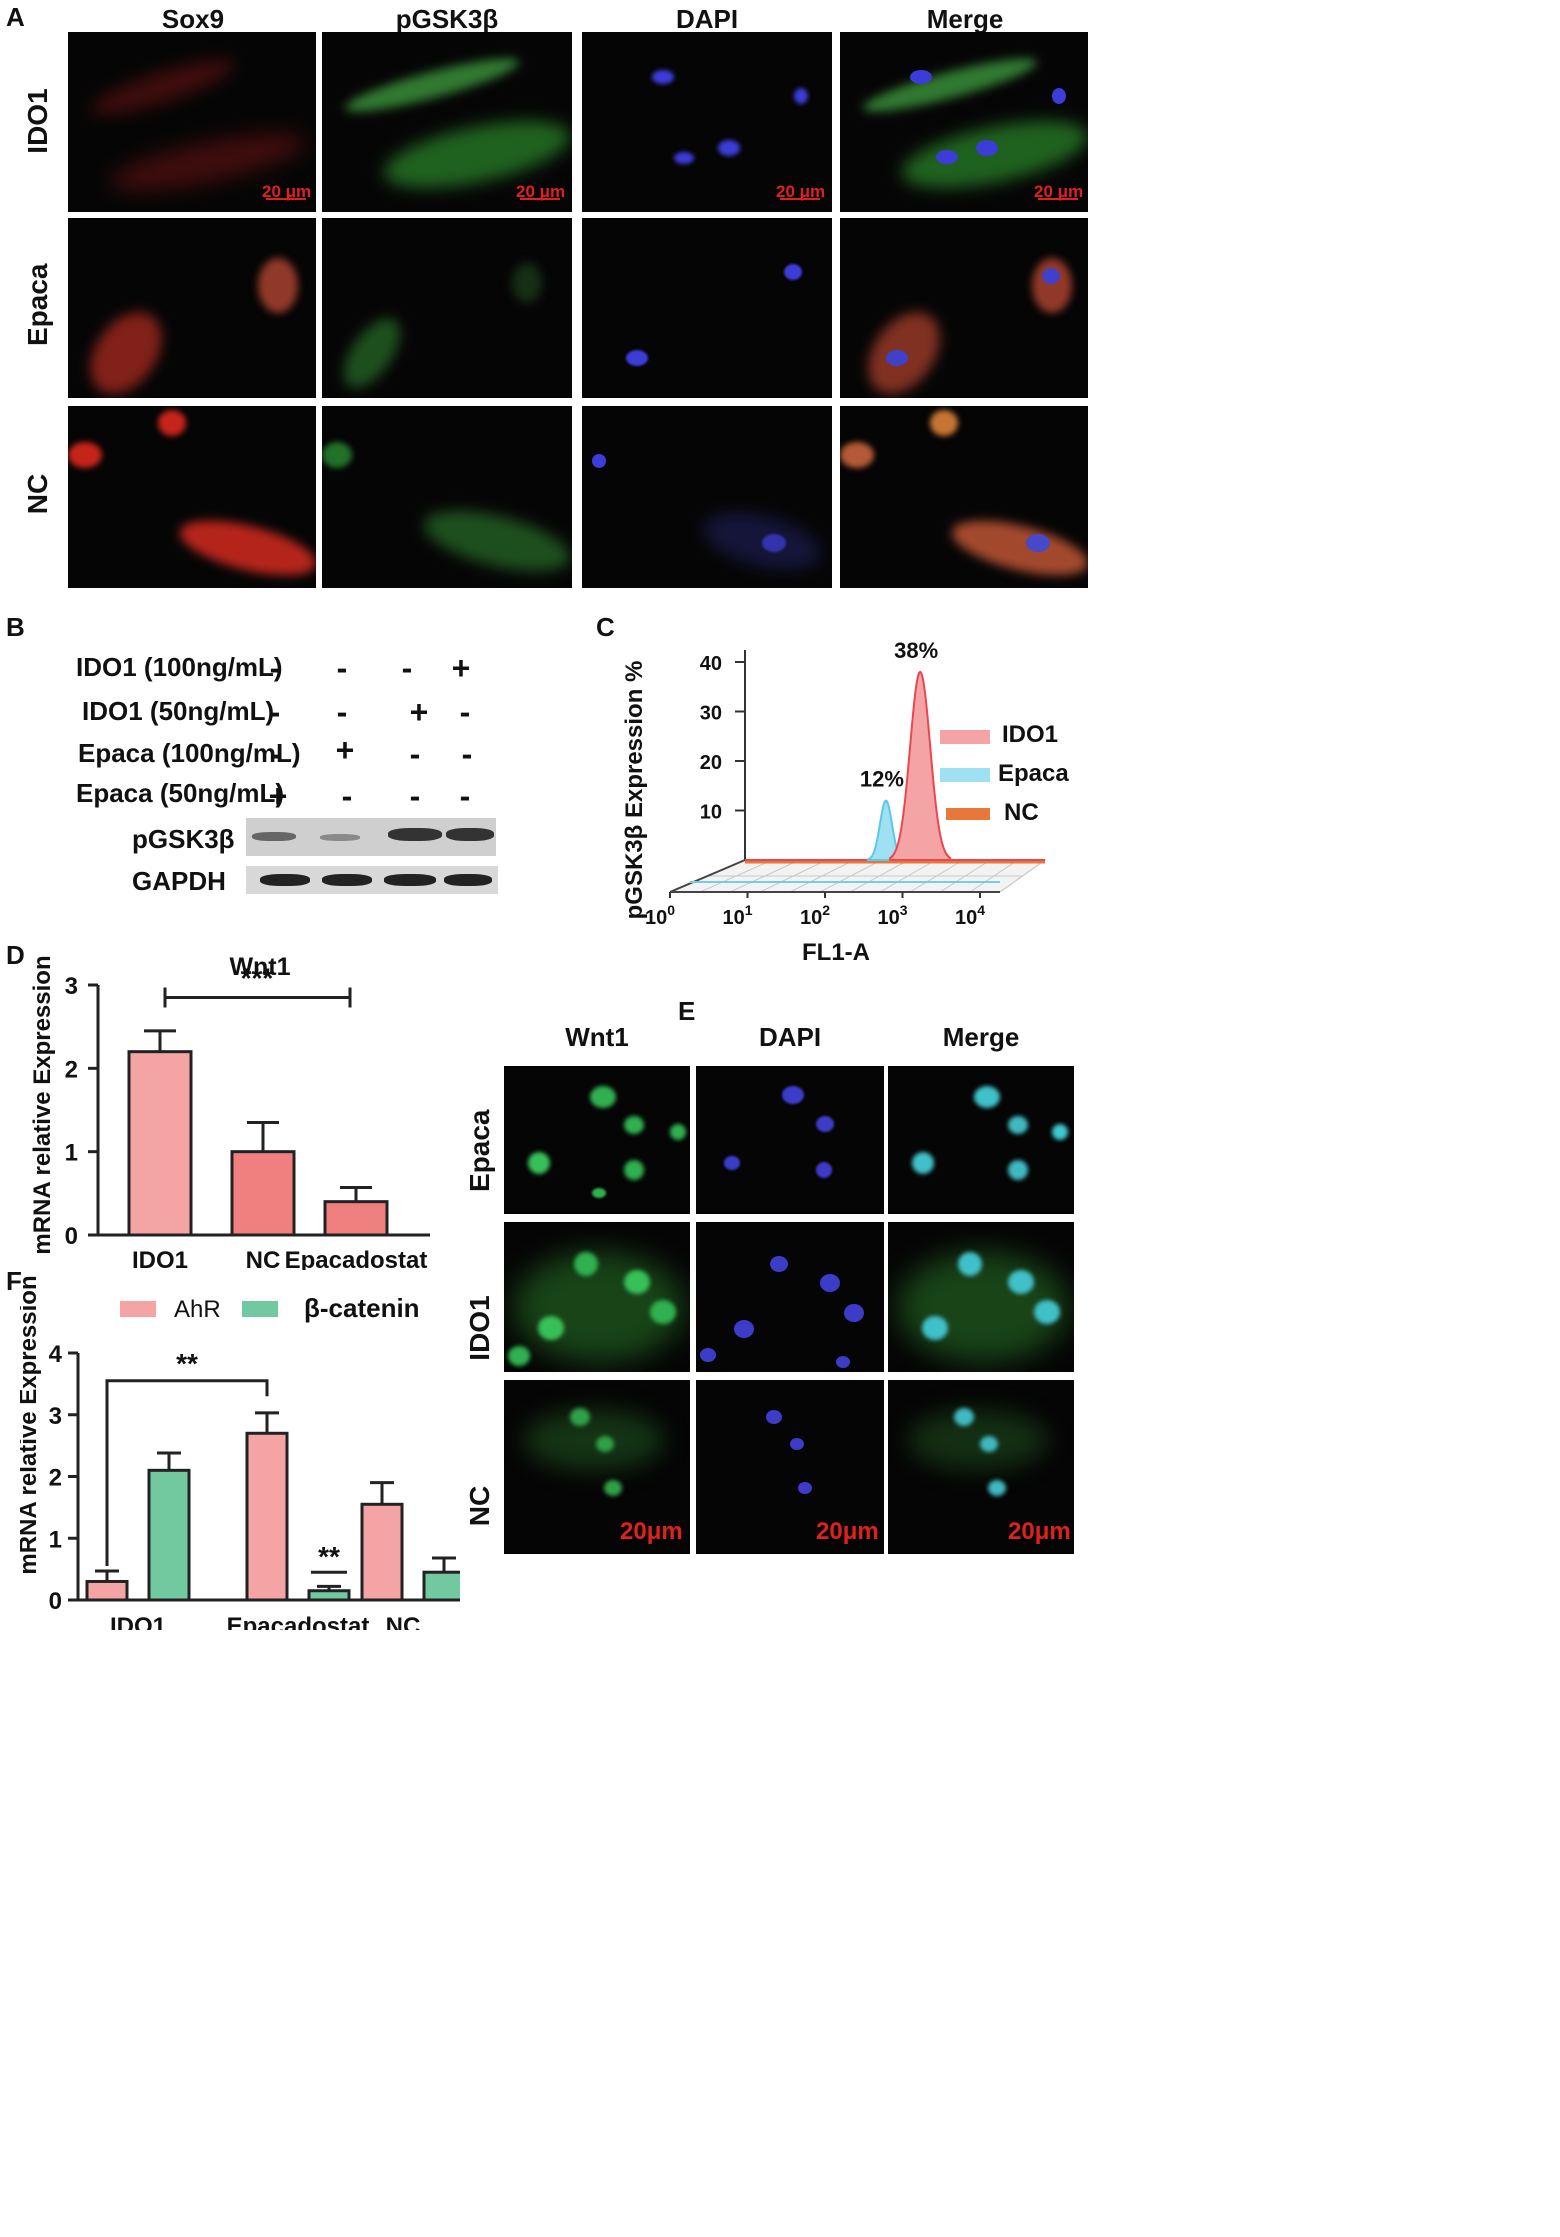 This screenshot has width=1560, height=2237. I want to click on panel-letter-a: A, so click(15, 17).